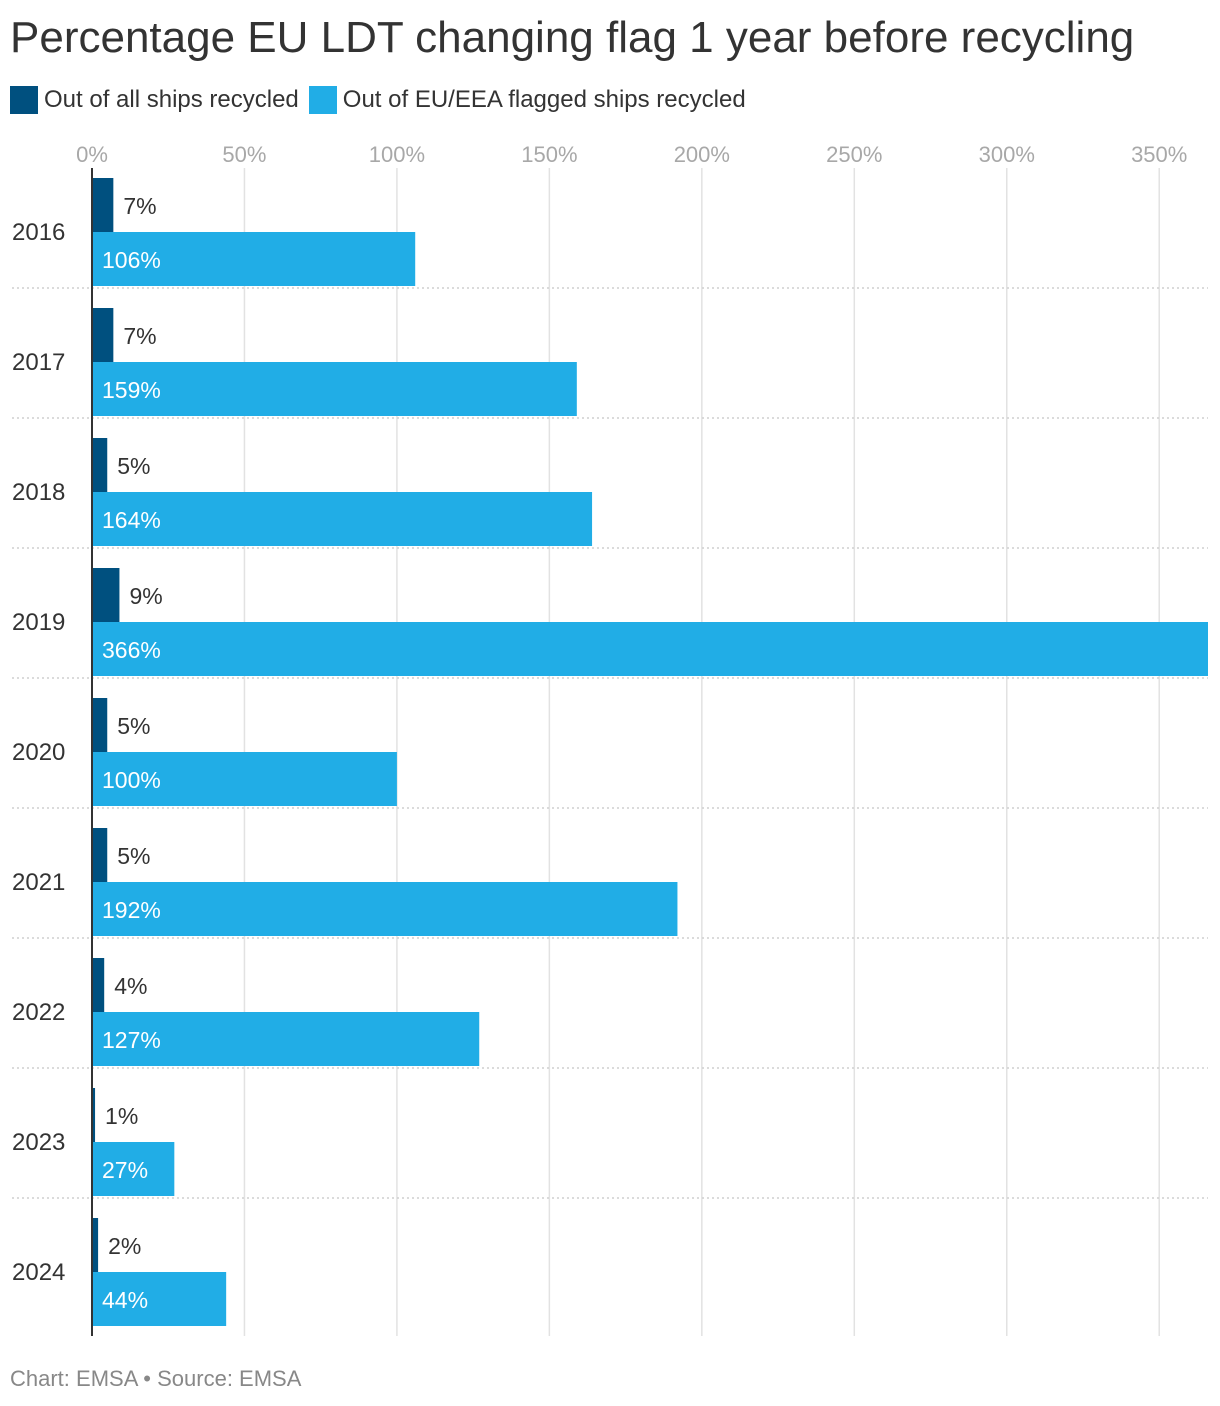 The height and width of the screenshot is (1406, 1220). I want to click on x-tick-label: 300%, so click(1007, 154).